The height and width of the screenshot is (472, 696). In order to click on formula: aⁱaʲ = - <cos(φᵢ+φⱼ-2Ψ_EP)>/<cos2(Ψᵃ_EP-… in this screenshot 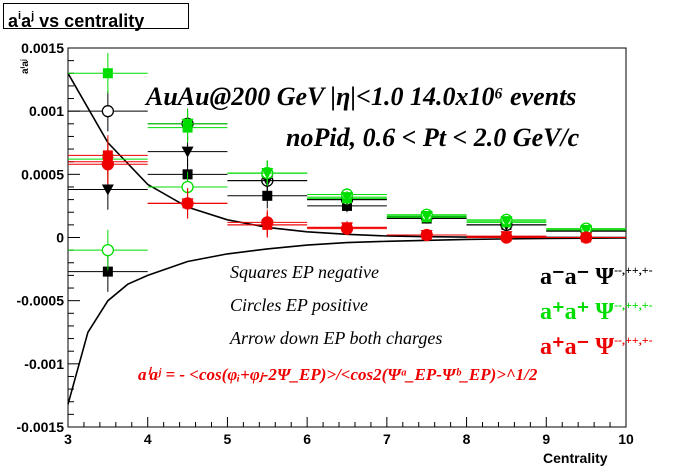, I will do `click(338, 374)`.